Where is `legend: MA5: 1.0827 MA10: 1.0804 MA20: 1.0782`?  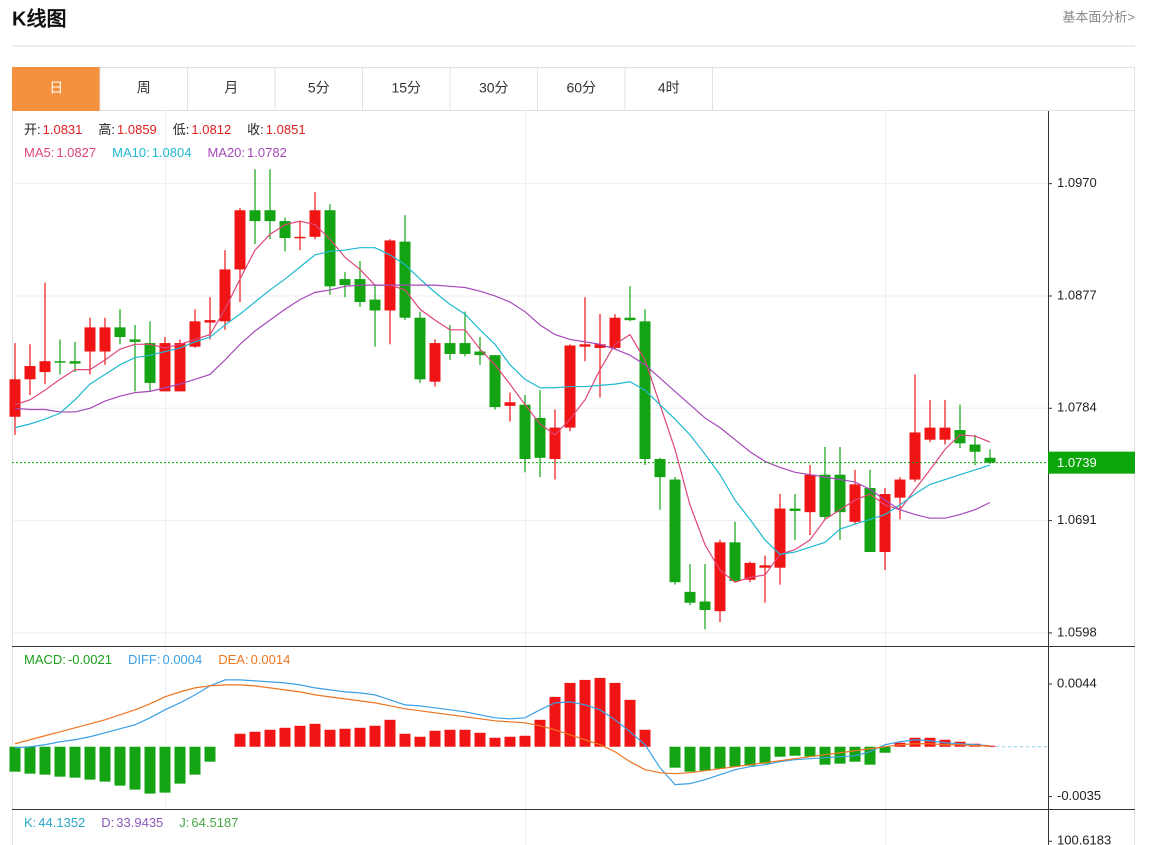 legend: MA5: 1.0827 MA10: 1.0804 MA20: 1.0782 is located at coordinates (155, 152).